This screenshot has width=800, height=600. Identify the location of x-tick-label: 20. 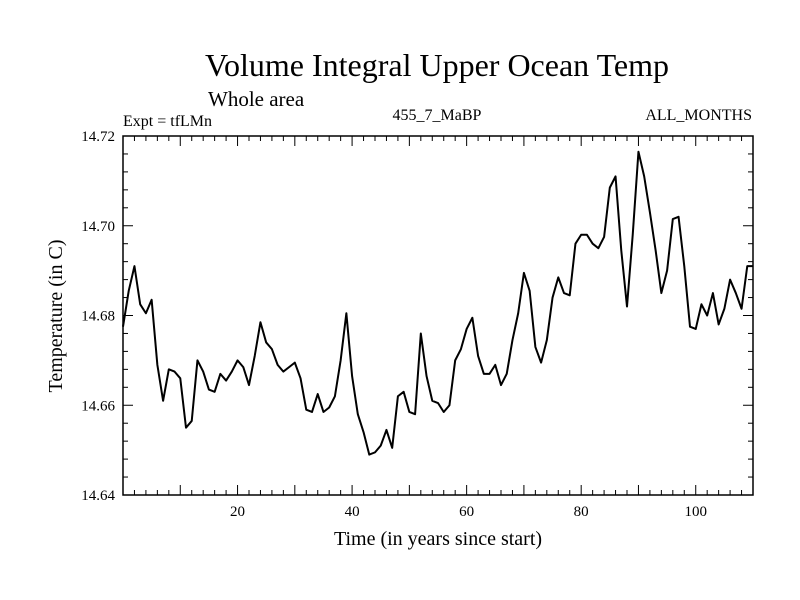
(237, 512).